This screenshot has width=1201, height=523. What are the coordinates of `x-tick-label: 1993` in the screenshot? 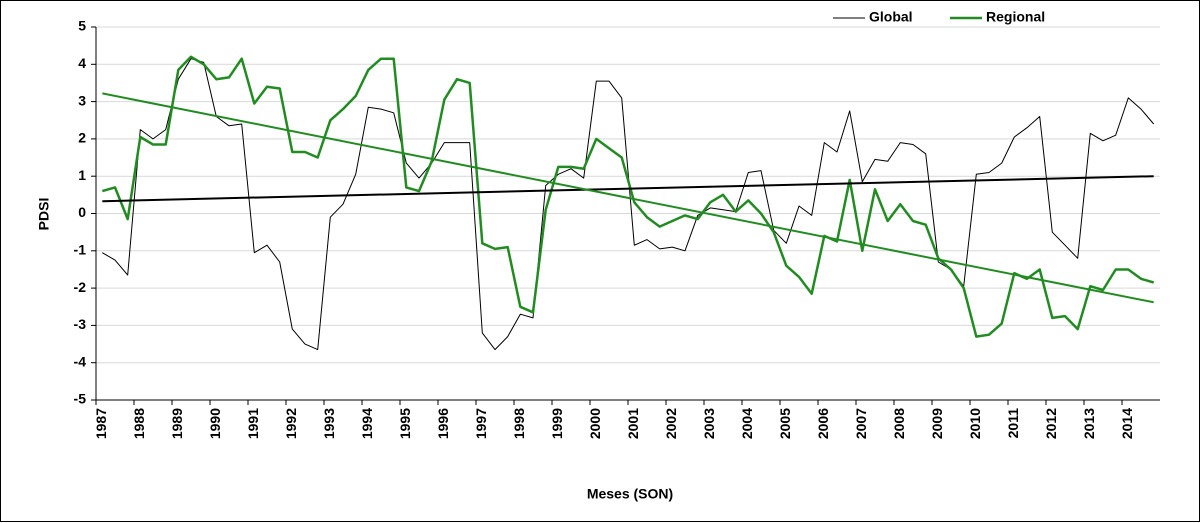 It's located at (329, 423).